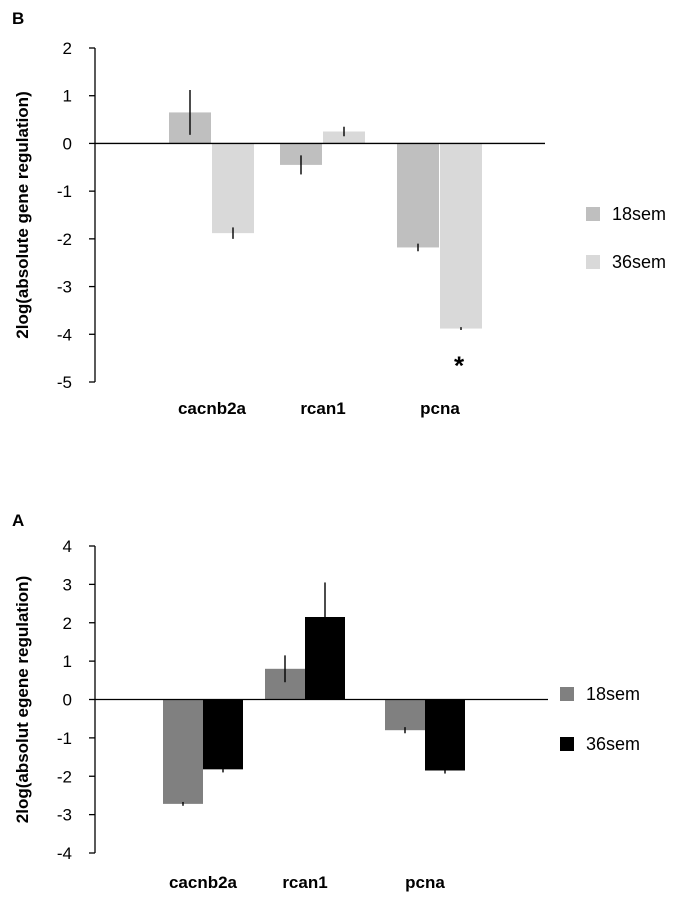 The height and width of the screenshot is (916, 677). What do you see at coordinates (322, 408) in the screenshot?
I see `panel-b-category-label: rcan1` at bounding box center [322, 408].